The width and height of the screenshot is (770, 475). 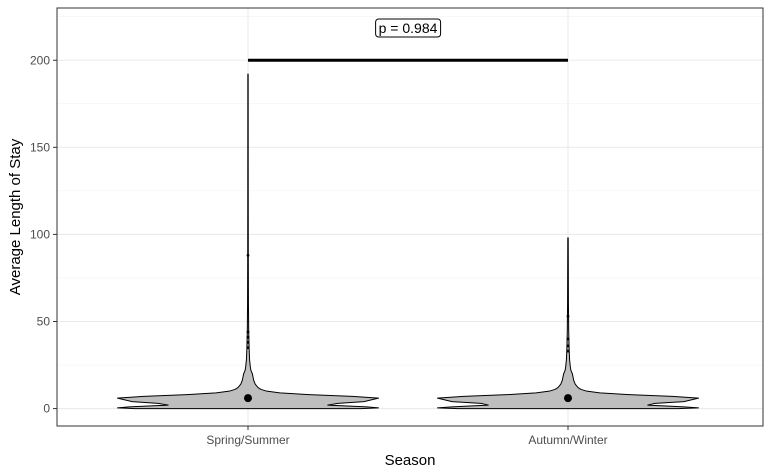 I want to click on y-axis-ticks: 0 50 100 150 200, so click(x=43, y=234).